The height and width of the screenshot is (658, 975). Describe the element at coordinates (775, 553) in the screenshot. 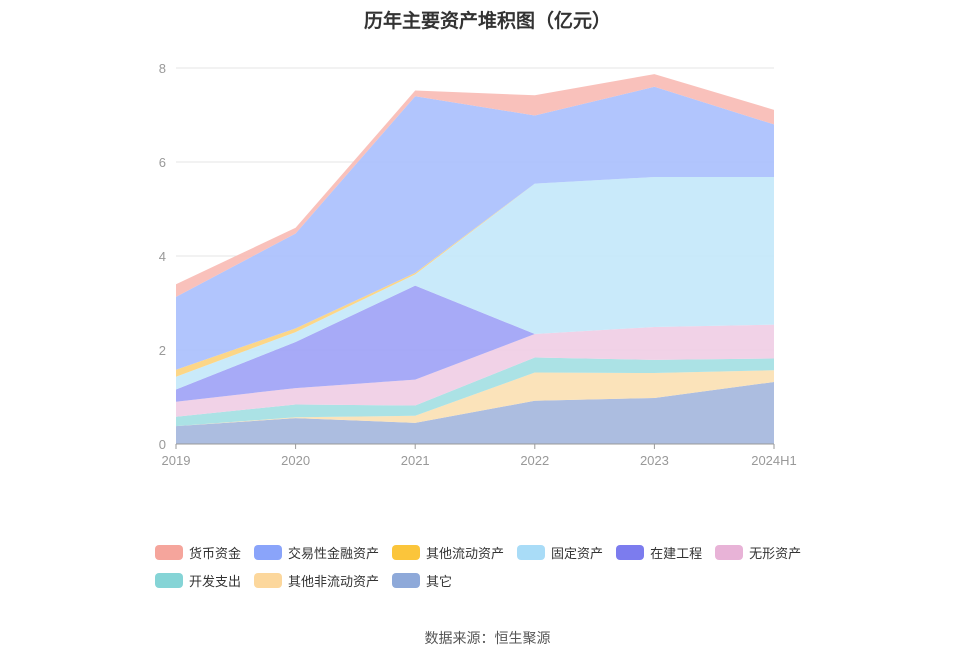

I see `legend-label: 无形资产` at that location.